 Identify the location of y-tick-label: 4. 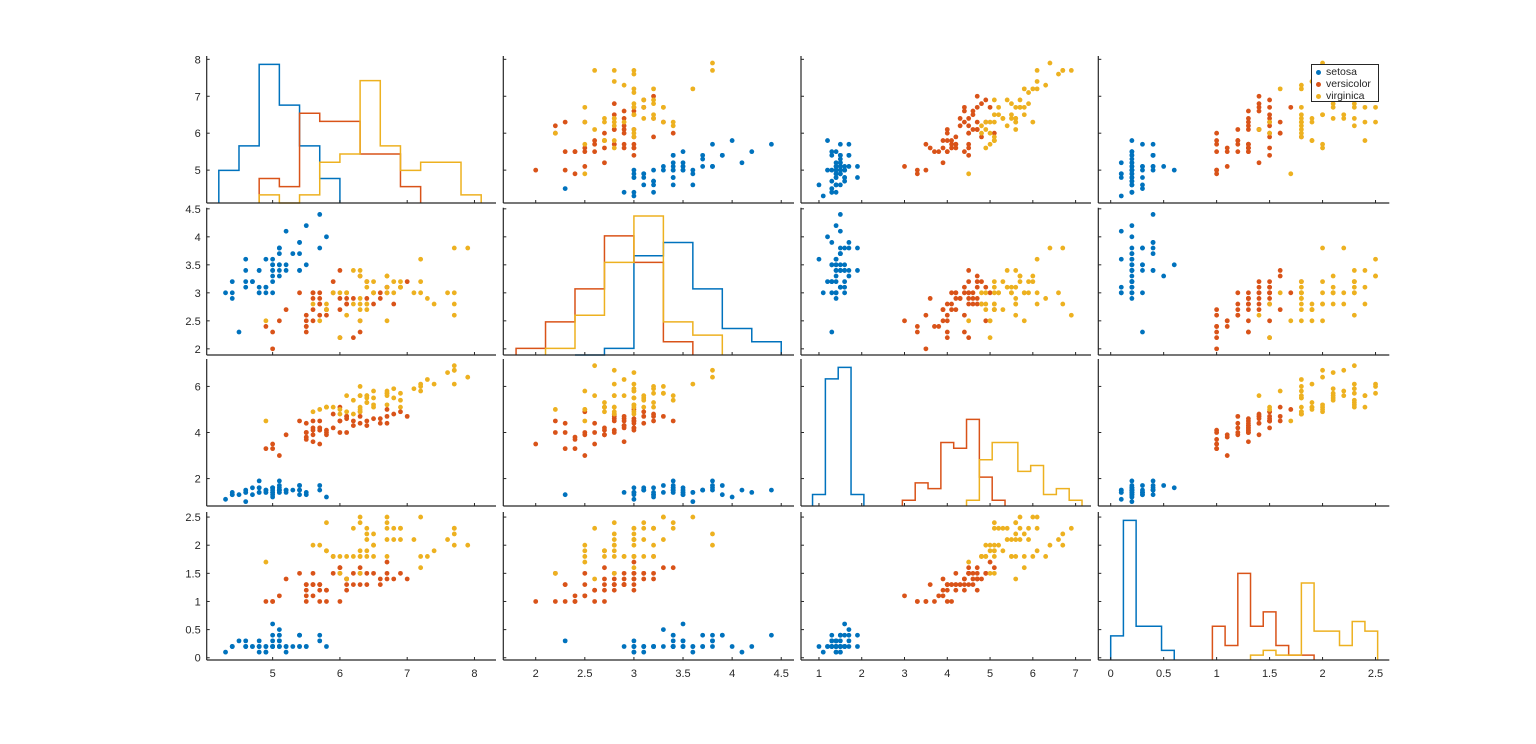
(198, 434).